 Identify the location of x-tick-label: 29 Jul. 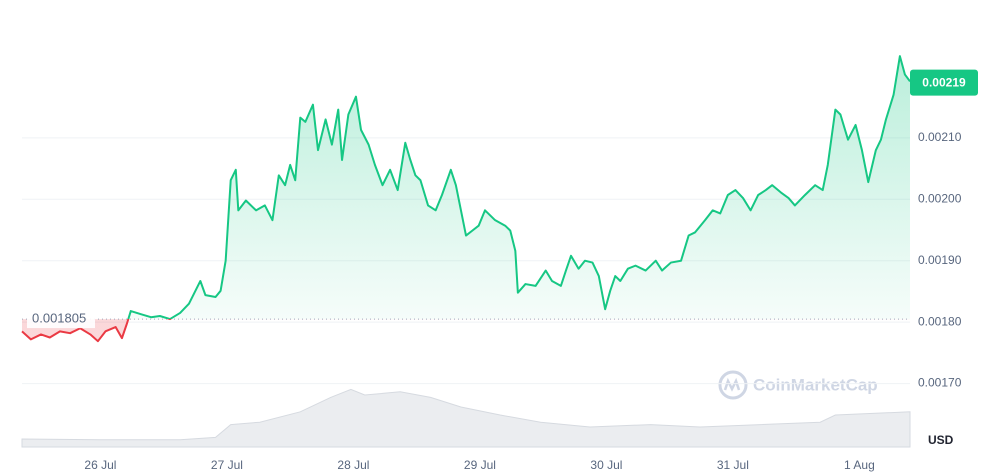
(480, 465).